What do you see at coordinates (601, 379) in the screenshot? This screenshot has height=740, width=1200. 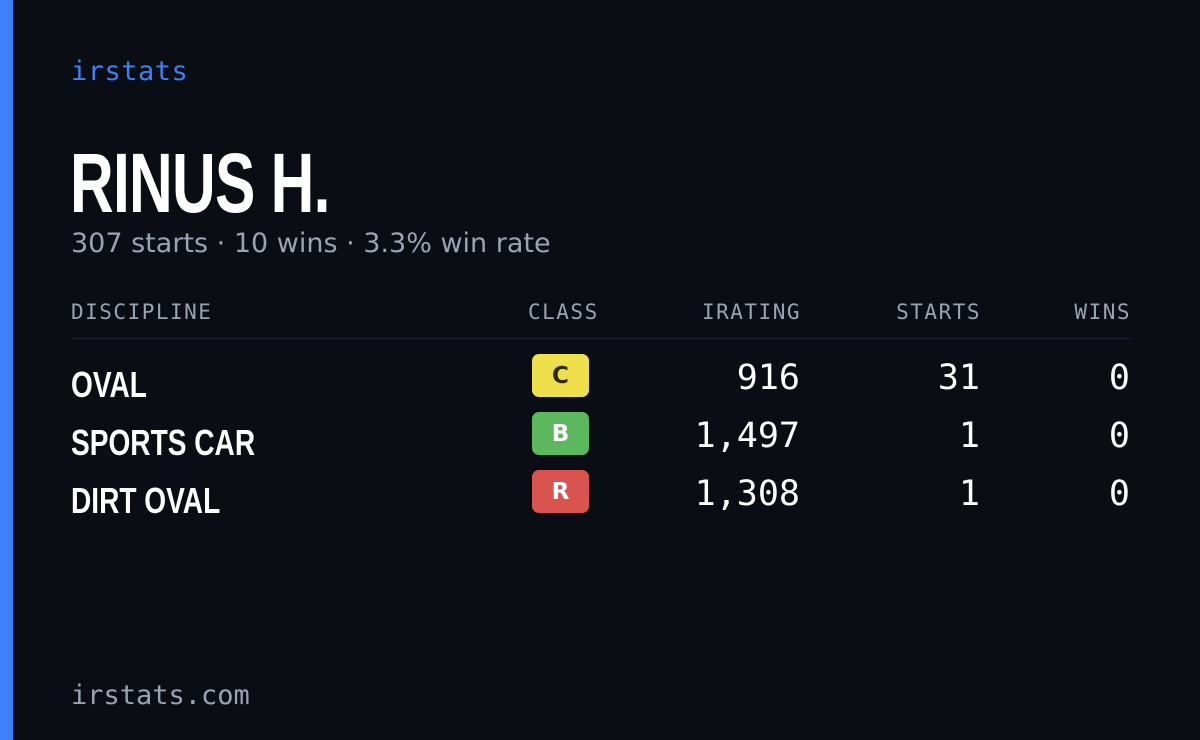 I see `table-row-oval: OVAL C 916 31 0` at bounding box center [601, 379].